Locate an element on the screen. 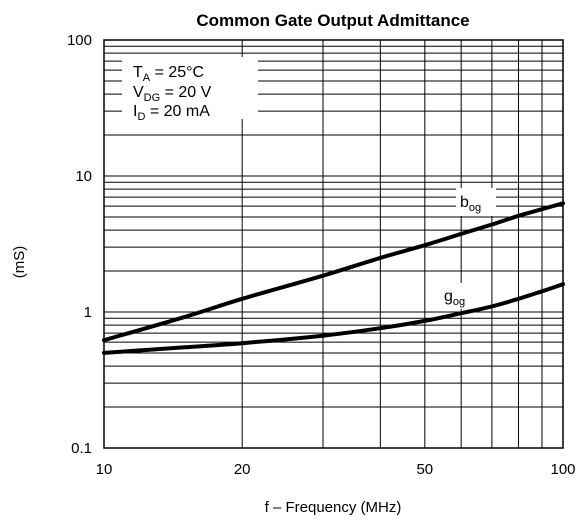 This screenshot has width=581, height=525. gog-label-bg is located at coordinates (458, 296).